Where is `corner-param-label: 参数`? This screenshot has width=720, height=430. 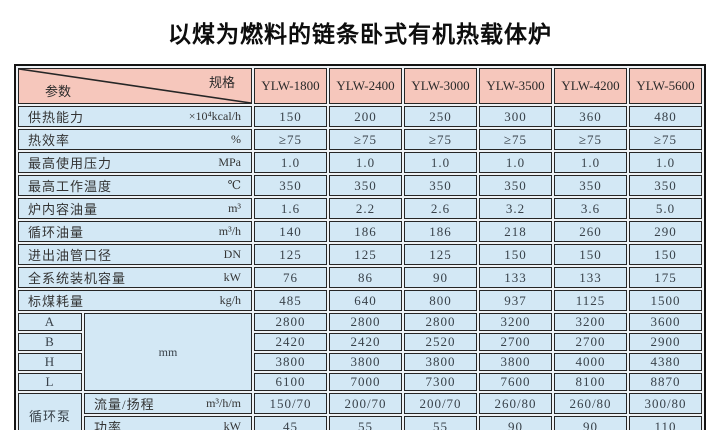
corner-param-label: 参数 is located at coordinates (58, 91).